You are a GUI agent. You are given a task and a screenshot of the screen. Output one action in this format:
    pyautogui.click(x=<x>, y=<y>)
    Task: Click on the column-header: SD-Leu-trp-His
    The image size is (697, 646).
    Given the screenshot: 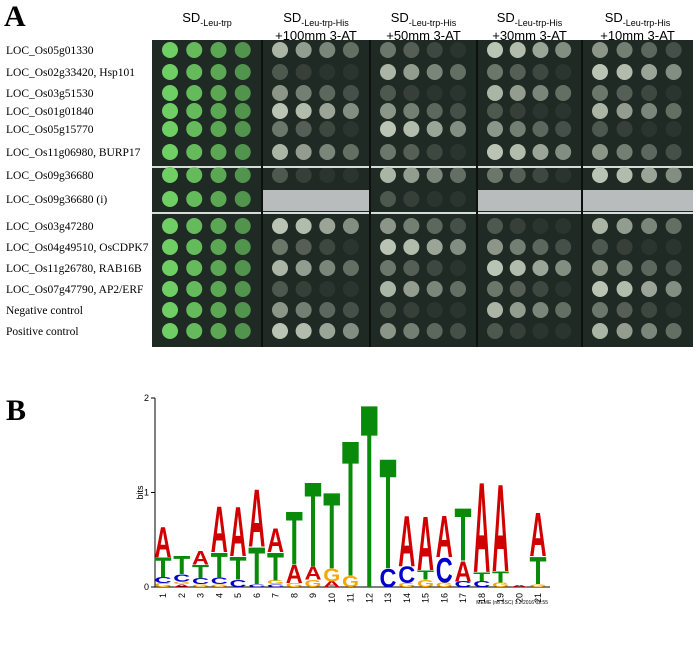 What is the action you would take?
    pyautogui.click(x=316, y=19)
    